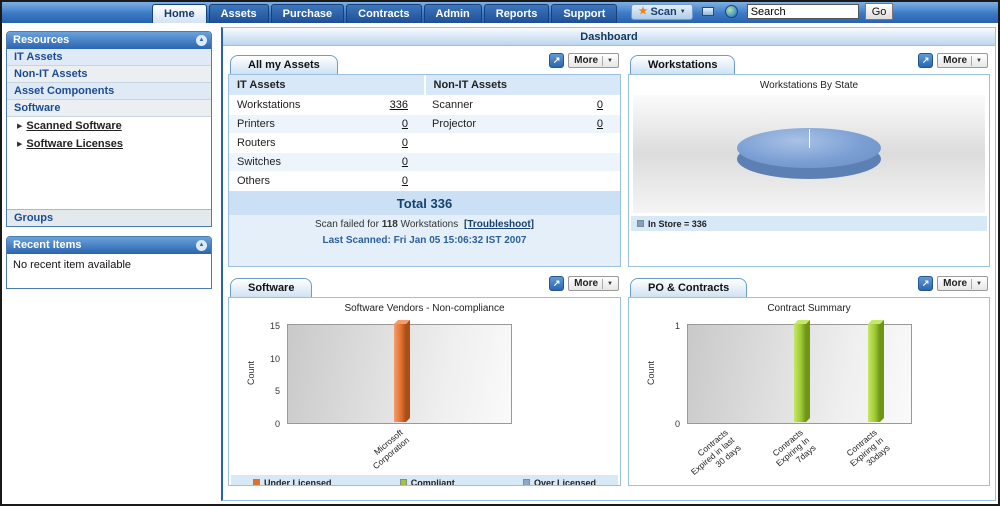  What do you see at coordinates (238, 13) in the screenshot?
I see `tab-assets: Assets` at bounding box center [238, 13].